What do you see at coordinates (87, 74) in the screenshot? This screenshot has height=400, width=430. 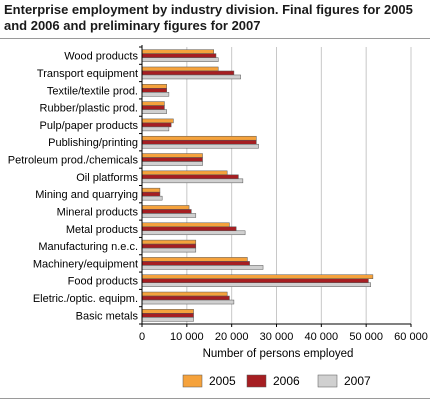 I see `category-label: Transport equipment` at bounding box center [87, 74].